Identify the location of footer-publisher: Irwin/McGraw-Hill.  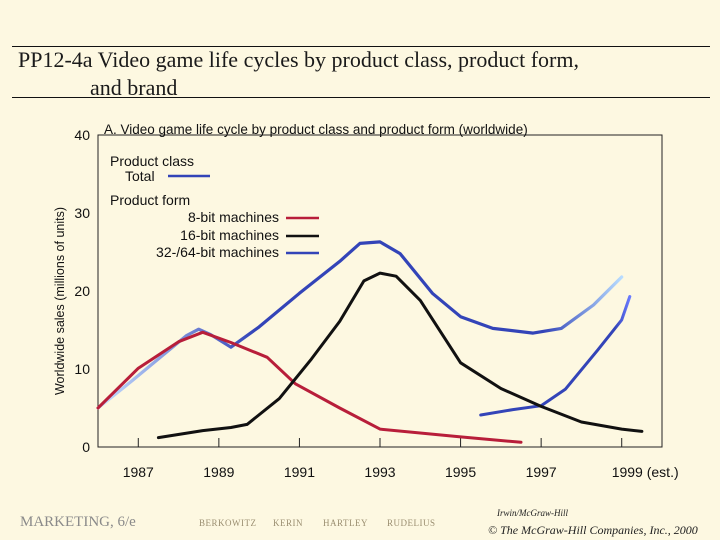
(532, 513).